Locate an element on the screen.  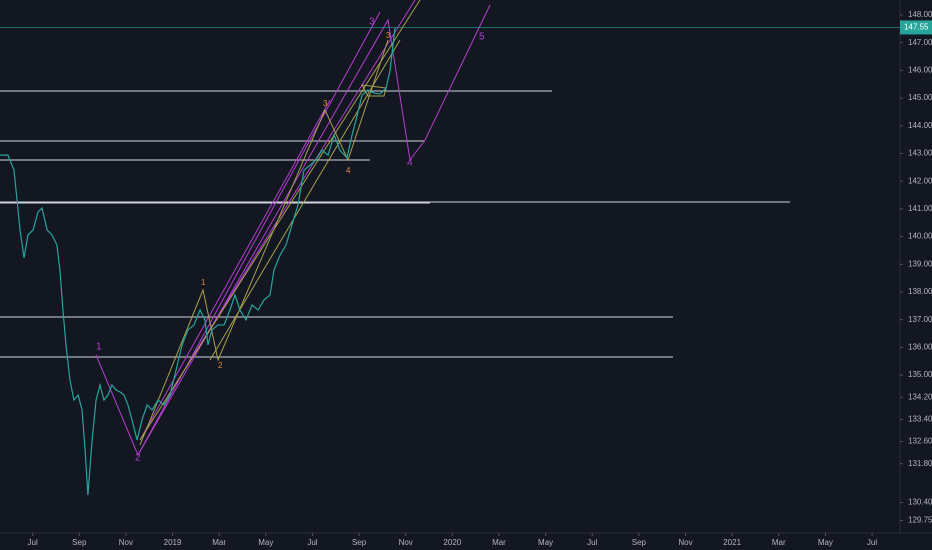
y-tick-label: 129.75 is located at coordinates (920, 520).